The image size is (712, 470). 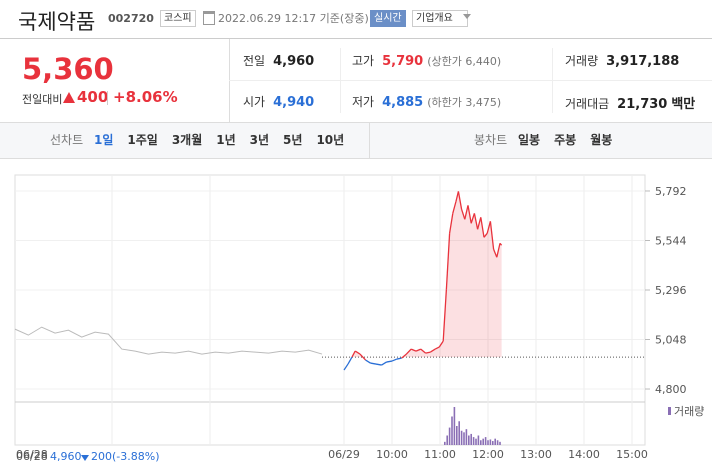 I want to click on period-tab: 3년, so click(x=259, y=140).